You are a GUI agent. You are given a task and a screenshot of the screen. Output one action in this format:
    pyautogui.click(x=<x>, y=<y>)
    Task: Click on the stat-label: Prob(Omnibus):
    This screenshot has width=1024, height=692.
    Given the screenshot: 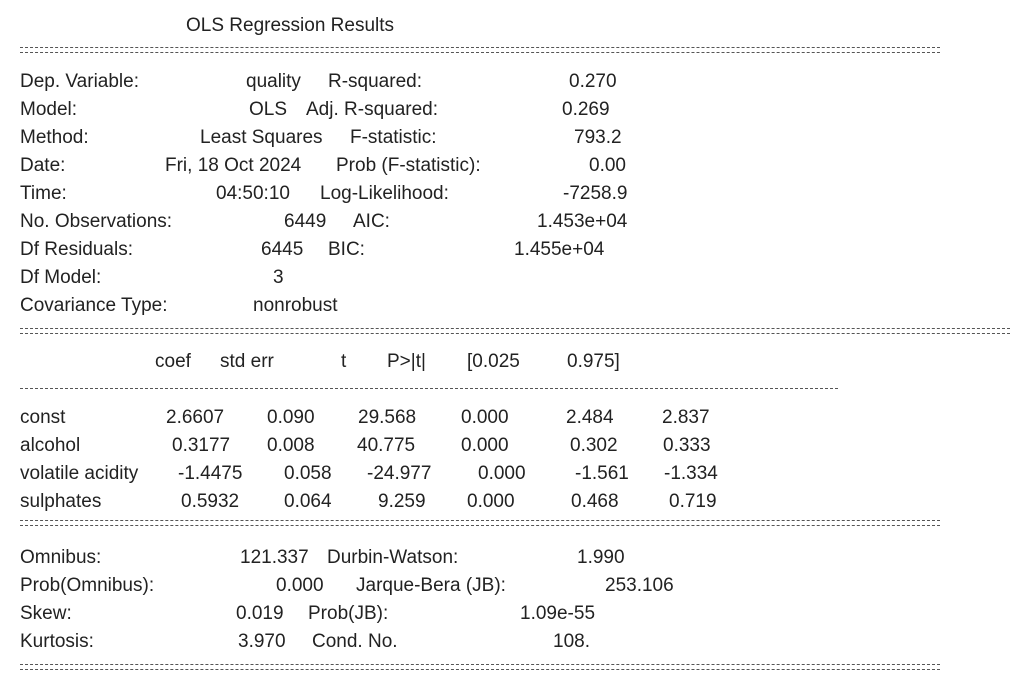 What is the action you would take?
    pyautogui.click(x=87, y=585)
    